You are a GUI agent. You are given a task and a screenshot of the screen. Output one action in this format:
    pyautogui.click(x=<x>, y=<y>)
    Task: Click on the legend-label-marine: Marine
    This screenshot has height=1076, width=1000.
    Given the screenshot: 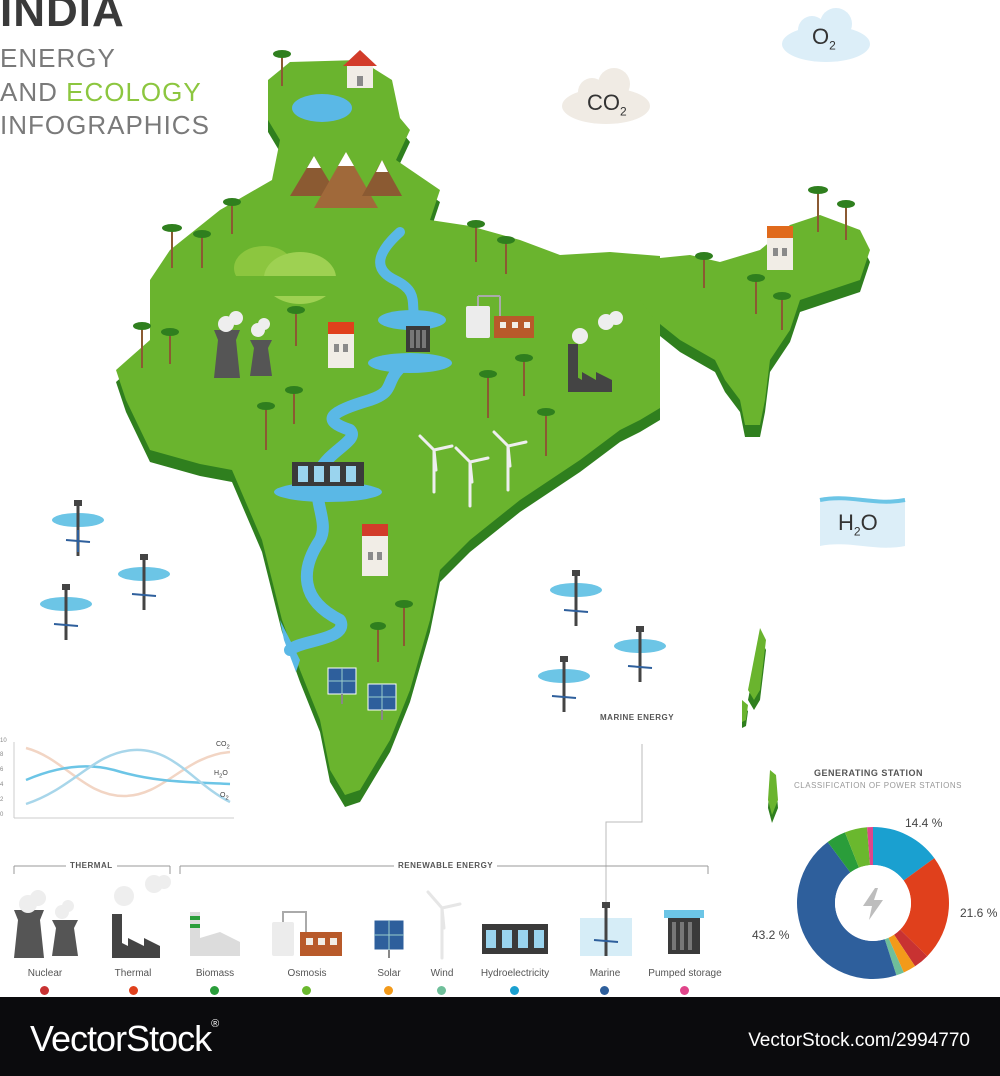 What is the action you would take?
    pyautogui.click(x=605, y=973)
    